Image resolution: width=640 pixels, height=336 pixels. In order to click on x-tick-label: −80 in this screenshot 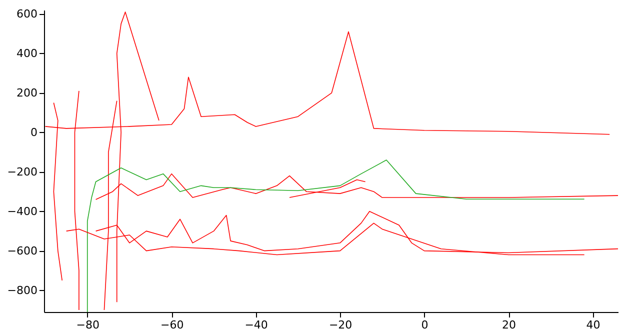, I will do `click(88, 325)`.